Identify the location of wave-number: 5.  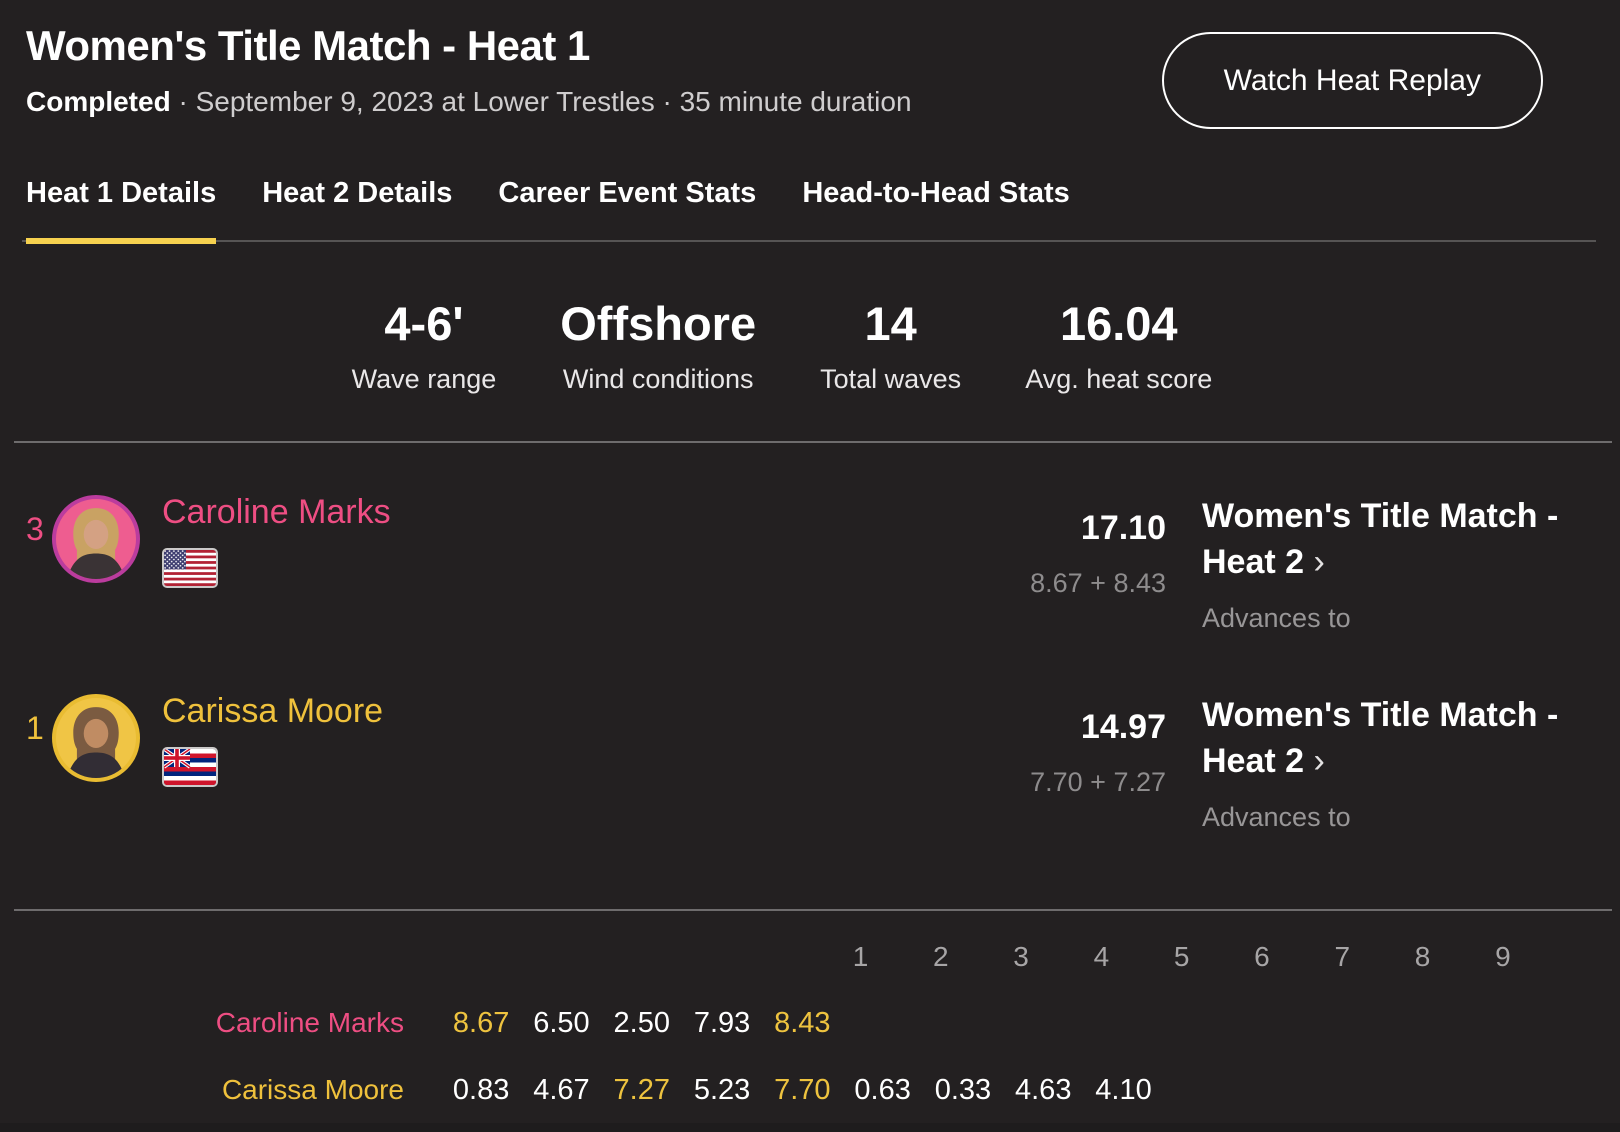
(1181, 956).